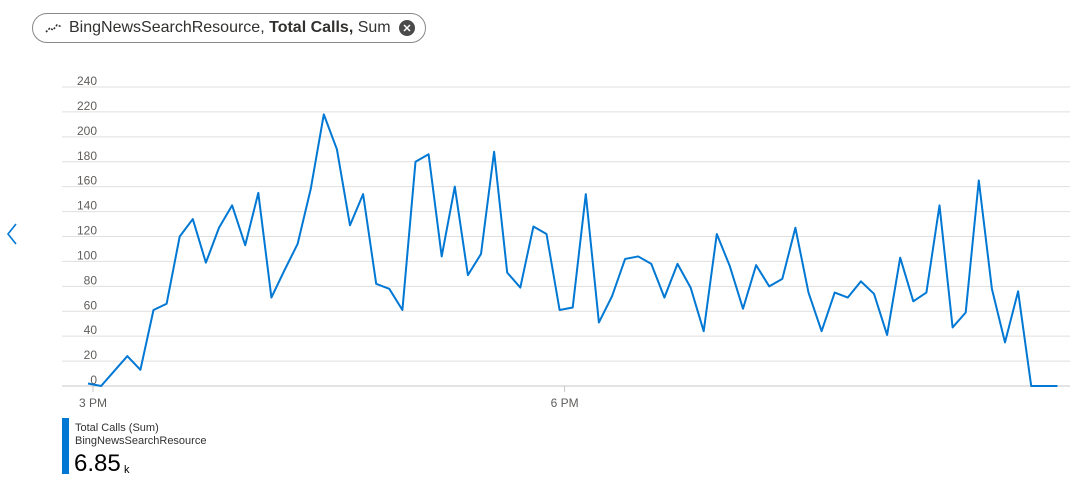 The height and width of the screenshot is (489, 1070). What do you see at coordinates (565, 403) in the screenshot?
I see `x-tick-label: 6 PM` at bounding box center [565, 403].